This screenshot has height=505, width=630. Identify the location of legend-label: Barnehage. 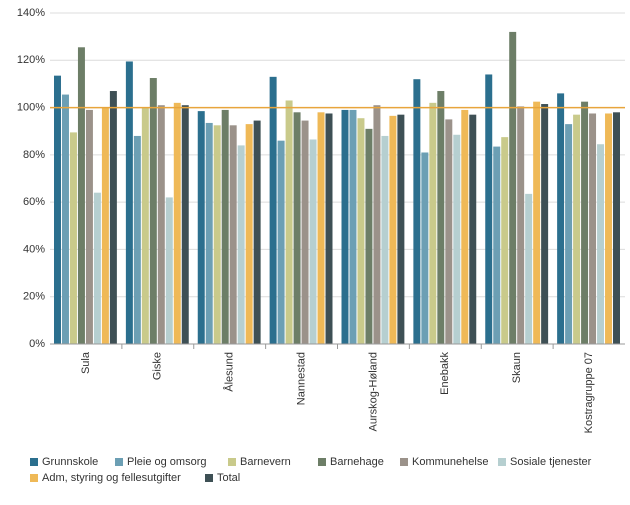
(357, 462).